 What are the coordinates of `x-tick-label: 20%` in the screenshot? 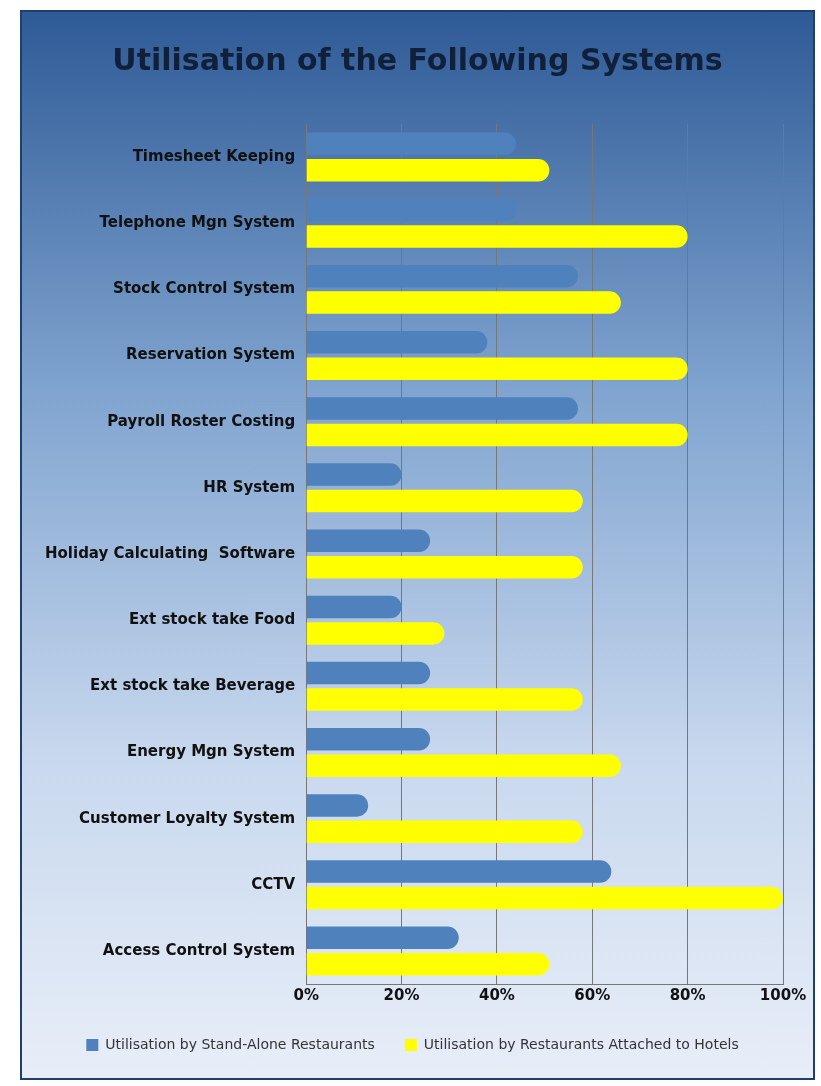 It's located at (401, 994).